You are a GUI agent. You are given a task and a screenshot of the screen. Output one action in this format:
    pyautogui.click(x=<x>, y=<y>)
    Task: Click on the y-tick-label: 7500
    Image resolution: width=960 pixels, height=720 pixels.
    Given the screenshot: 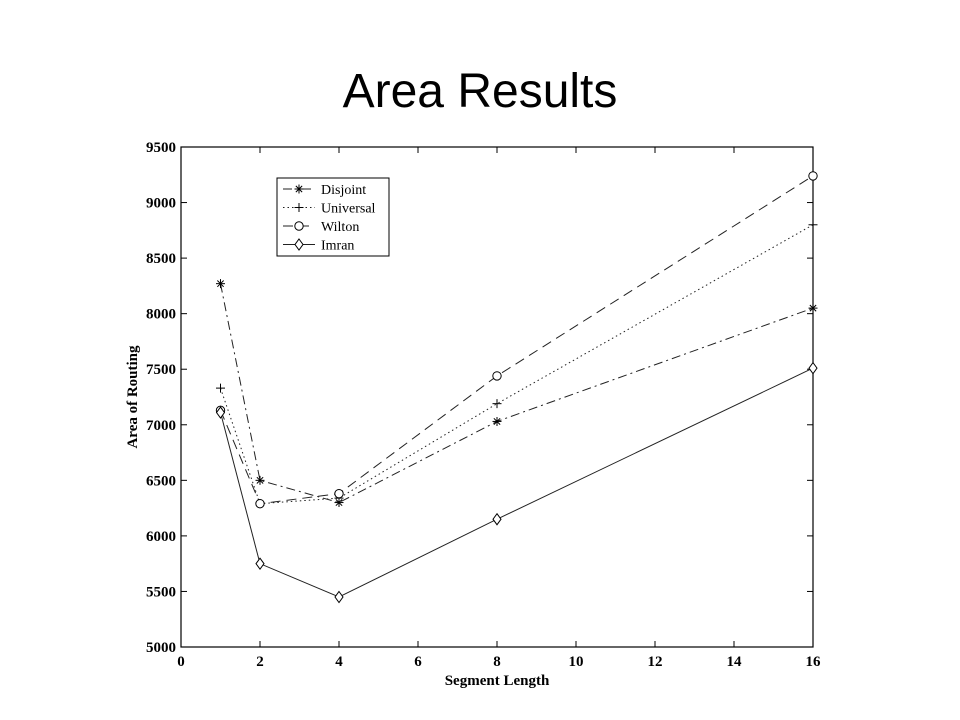 What is the action you would take?
    pyautogui.click(x=161, y=370)
    